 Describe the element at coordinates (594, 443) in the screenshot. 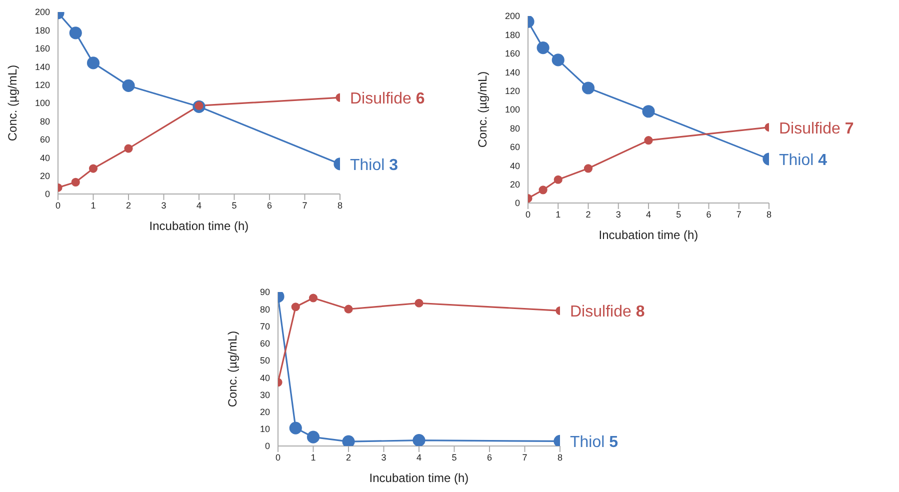

I see `series-label: Thiol 5` at that location.